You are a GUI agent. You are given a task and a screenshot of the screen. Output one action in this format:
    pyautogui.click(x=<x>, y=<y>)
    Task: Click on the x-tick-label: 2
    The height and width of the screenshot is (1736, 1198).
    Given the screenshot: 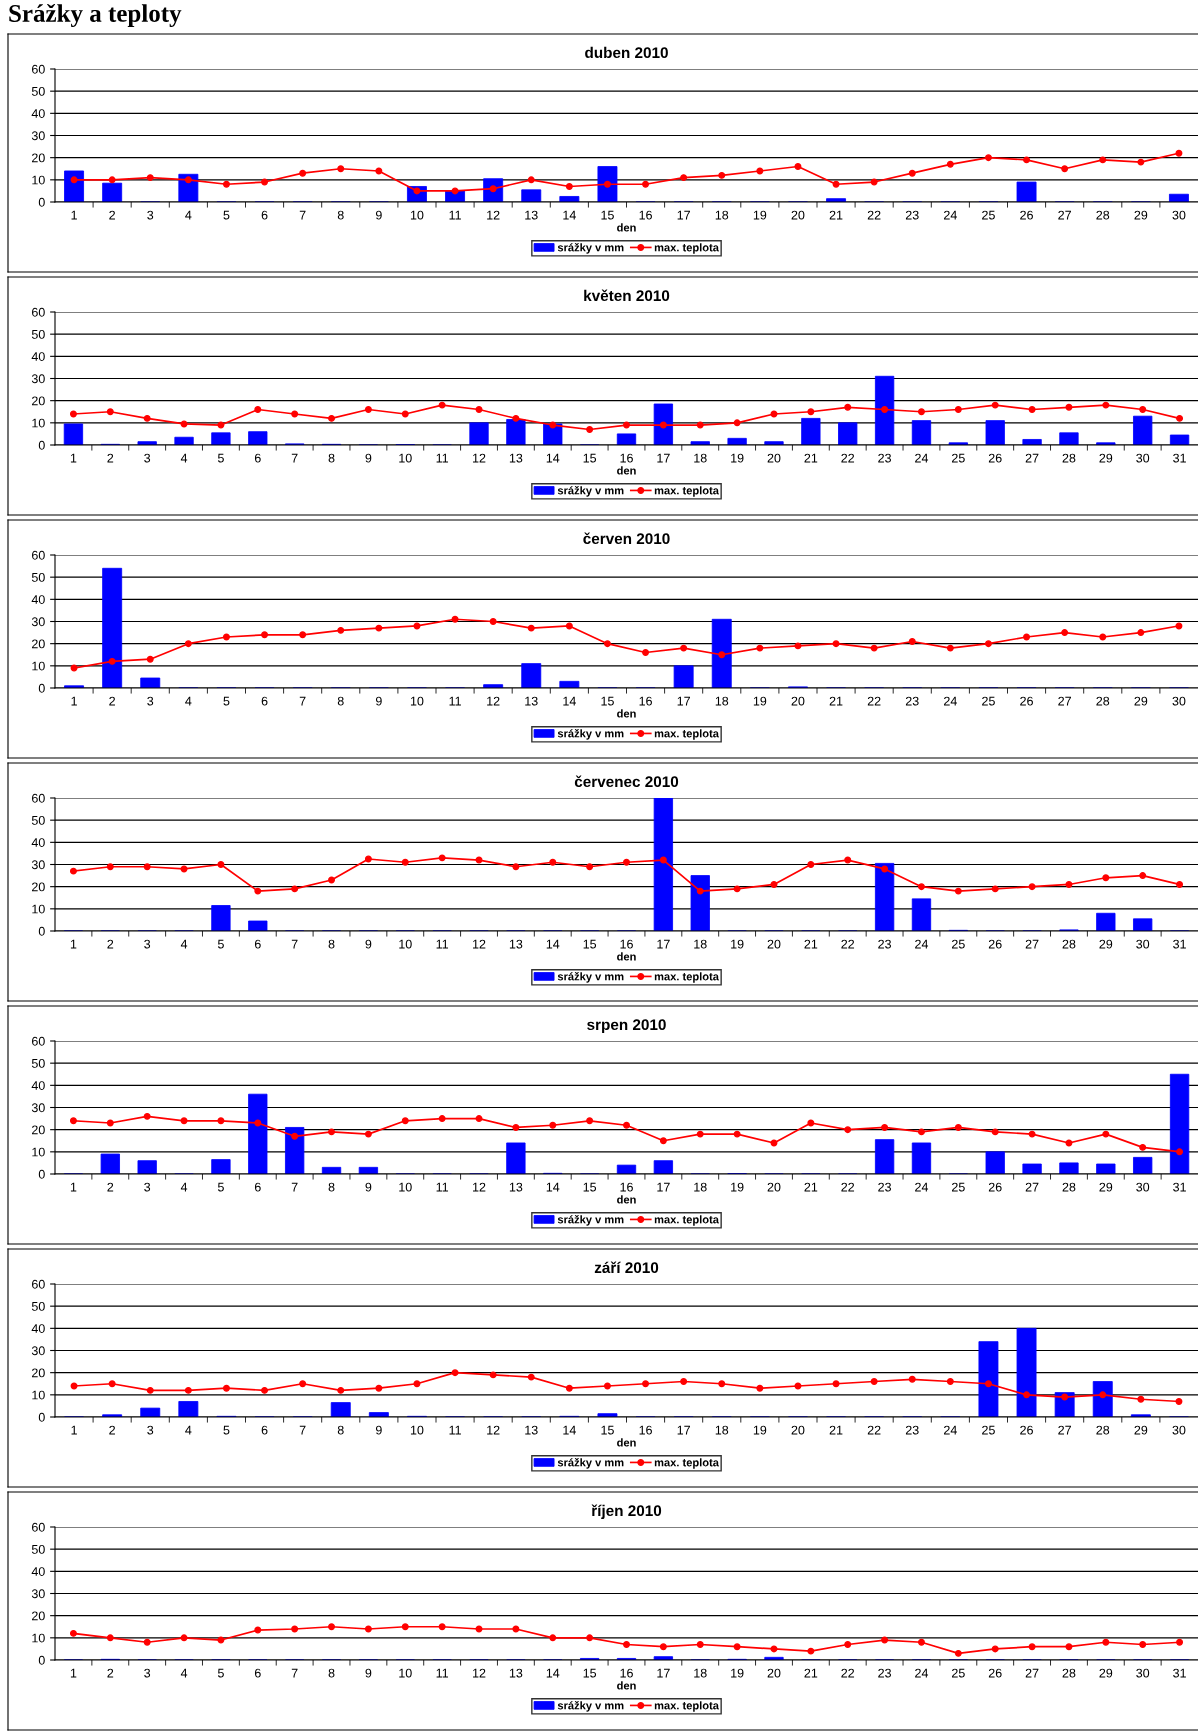 What is the action you would take?
    pyautogui.click(x=110, y=458)
    